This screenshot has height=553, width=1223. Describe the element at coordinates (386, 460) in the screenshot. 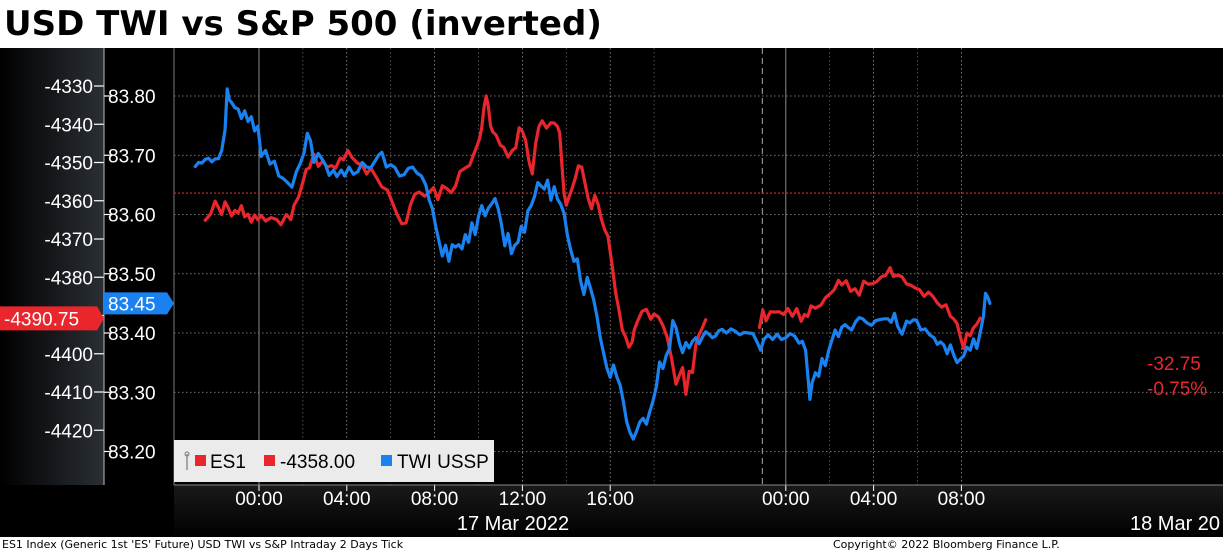

I see `legend-swatch-twi` at that location.